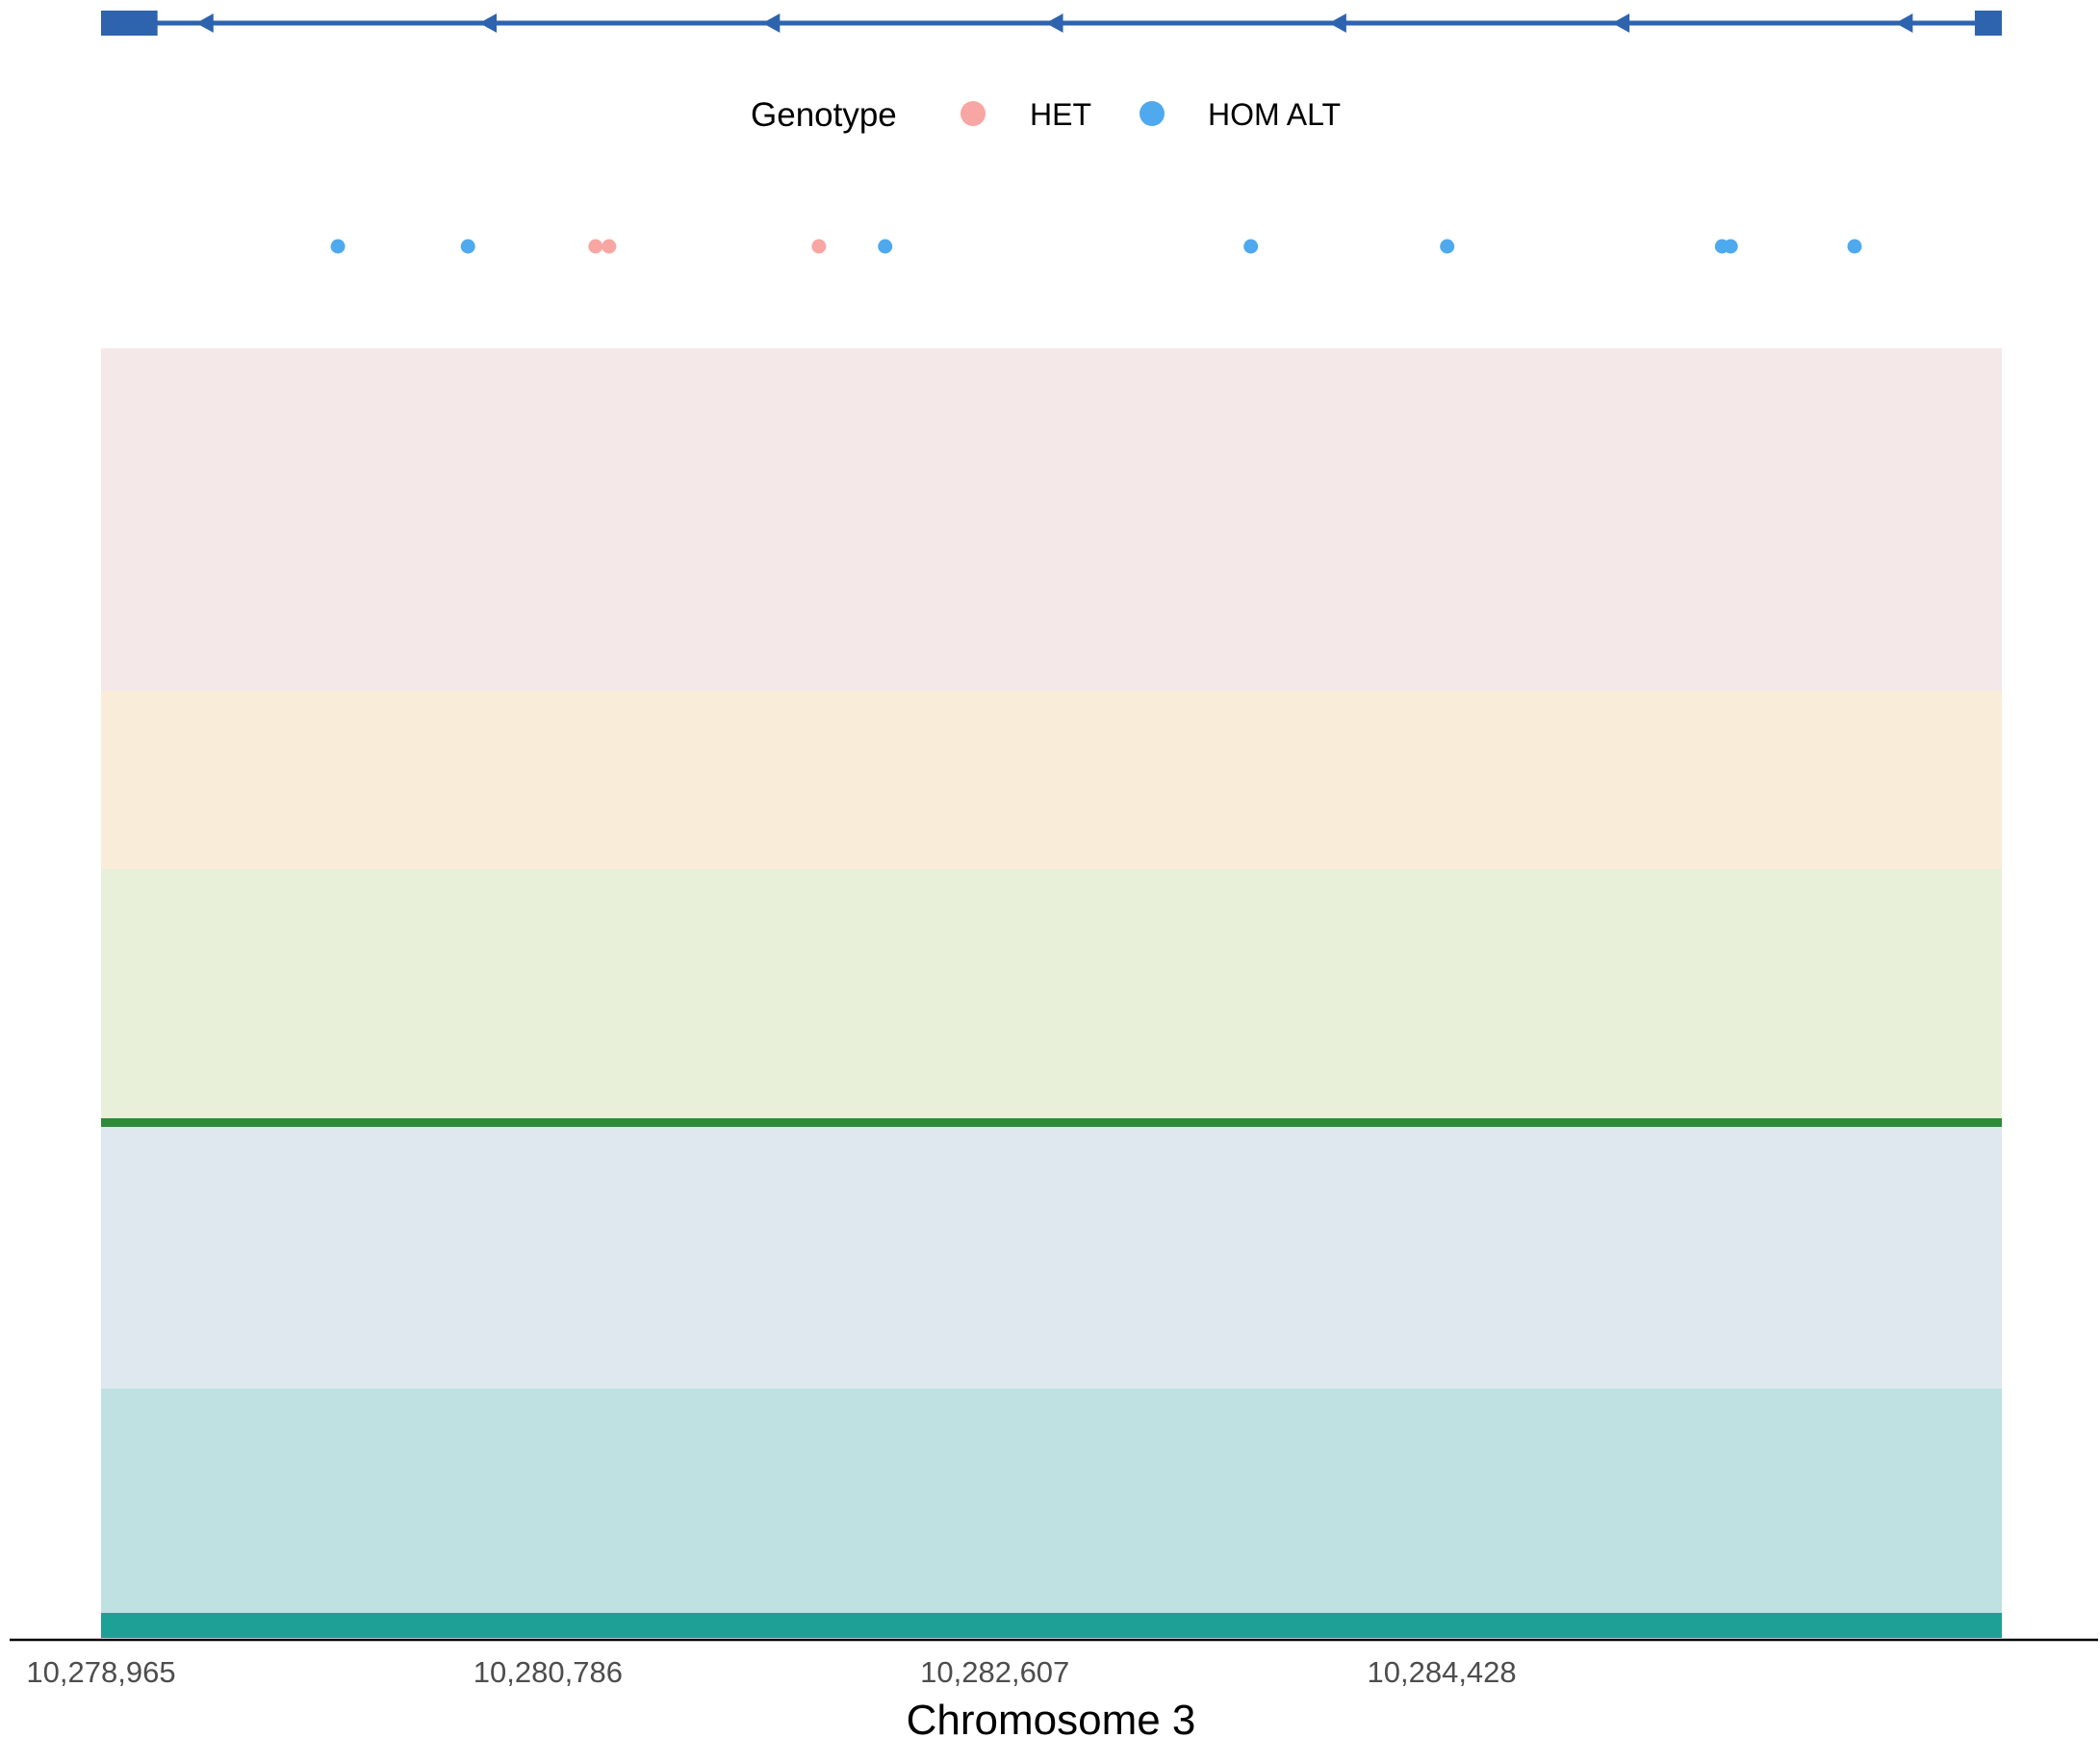 Image resolution: width=2100 pixels, height=1738 pixels. Describe the element at coordinates (1060, 114) in the screenshot. I see `legend-label-het: HET` at that location.